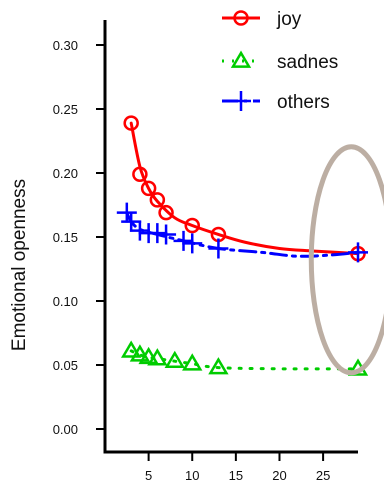  Describe the element at coordinates (65, 173) in the screenshot. I see `y-tick-label: 0.20` at that location.